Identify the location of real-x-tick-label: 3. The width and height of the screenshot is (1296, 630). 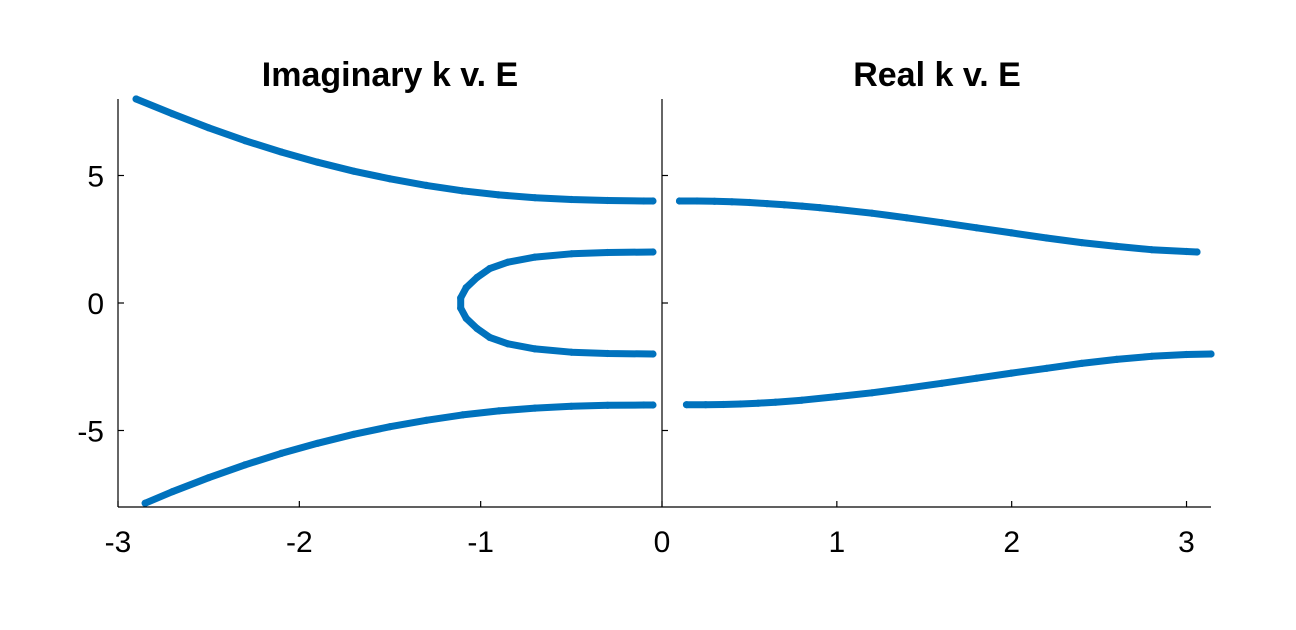
(1186, 542).